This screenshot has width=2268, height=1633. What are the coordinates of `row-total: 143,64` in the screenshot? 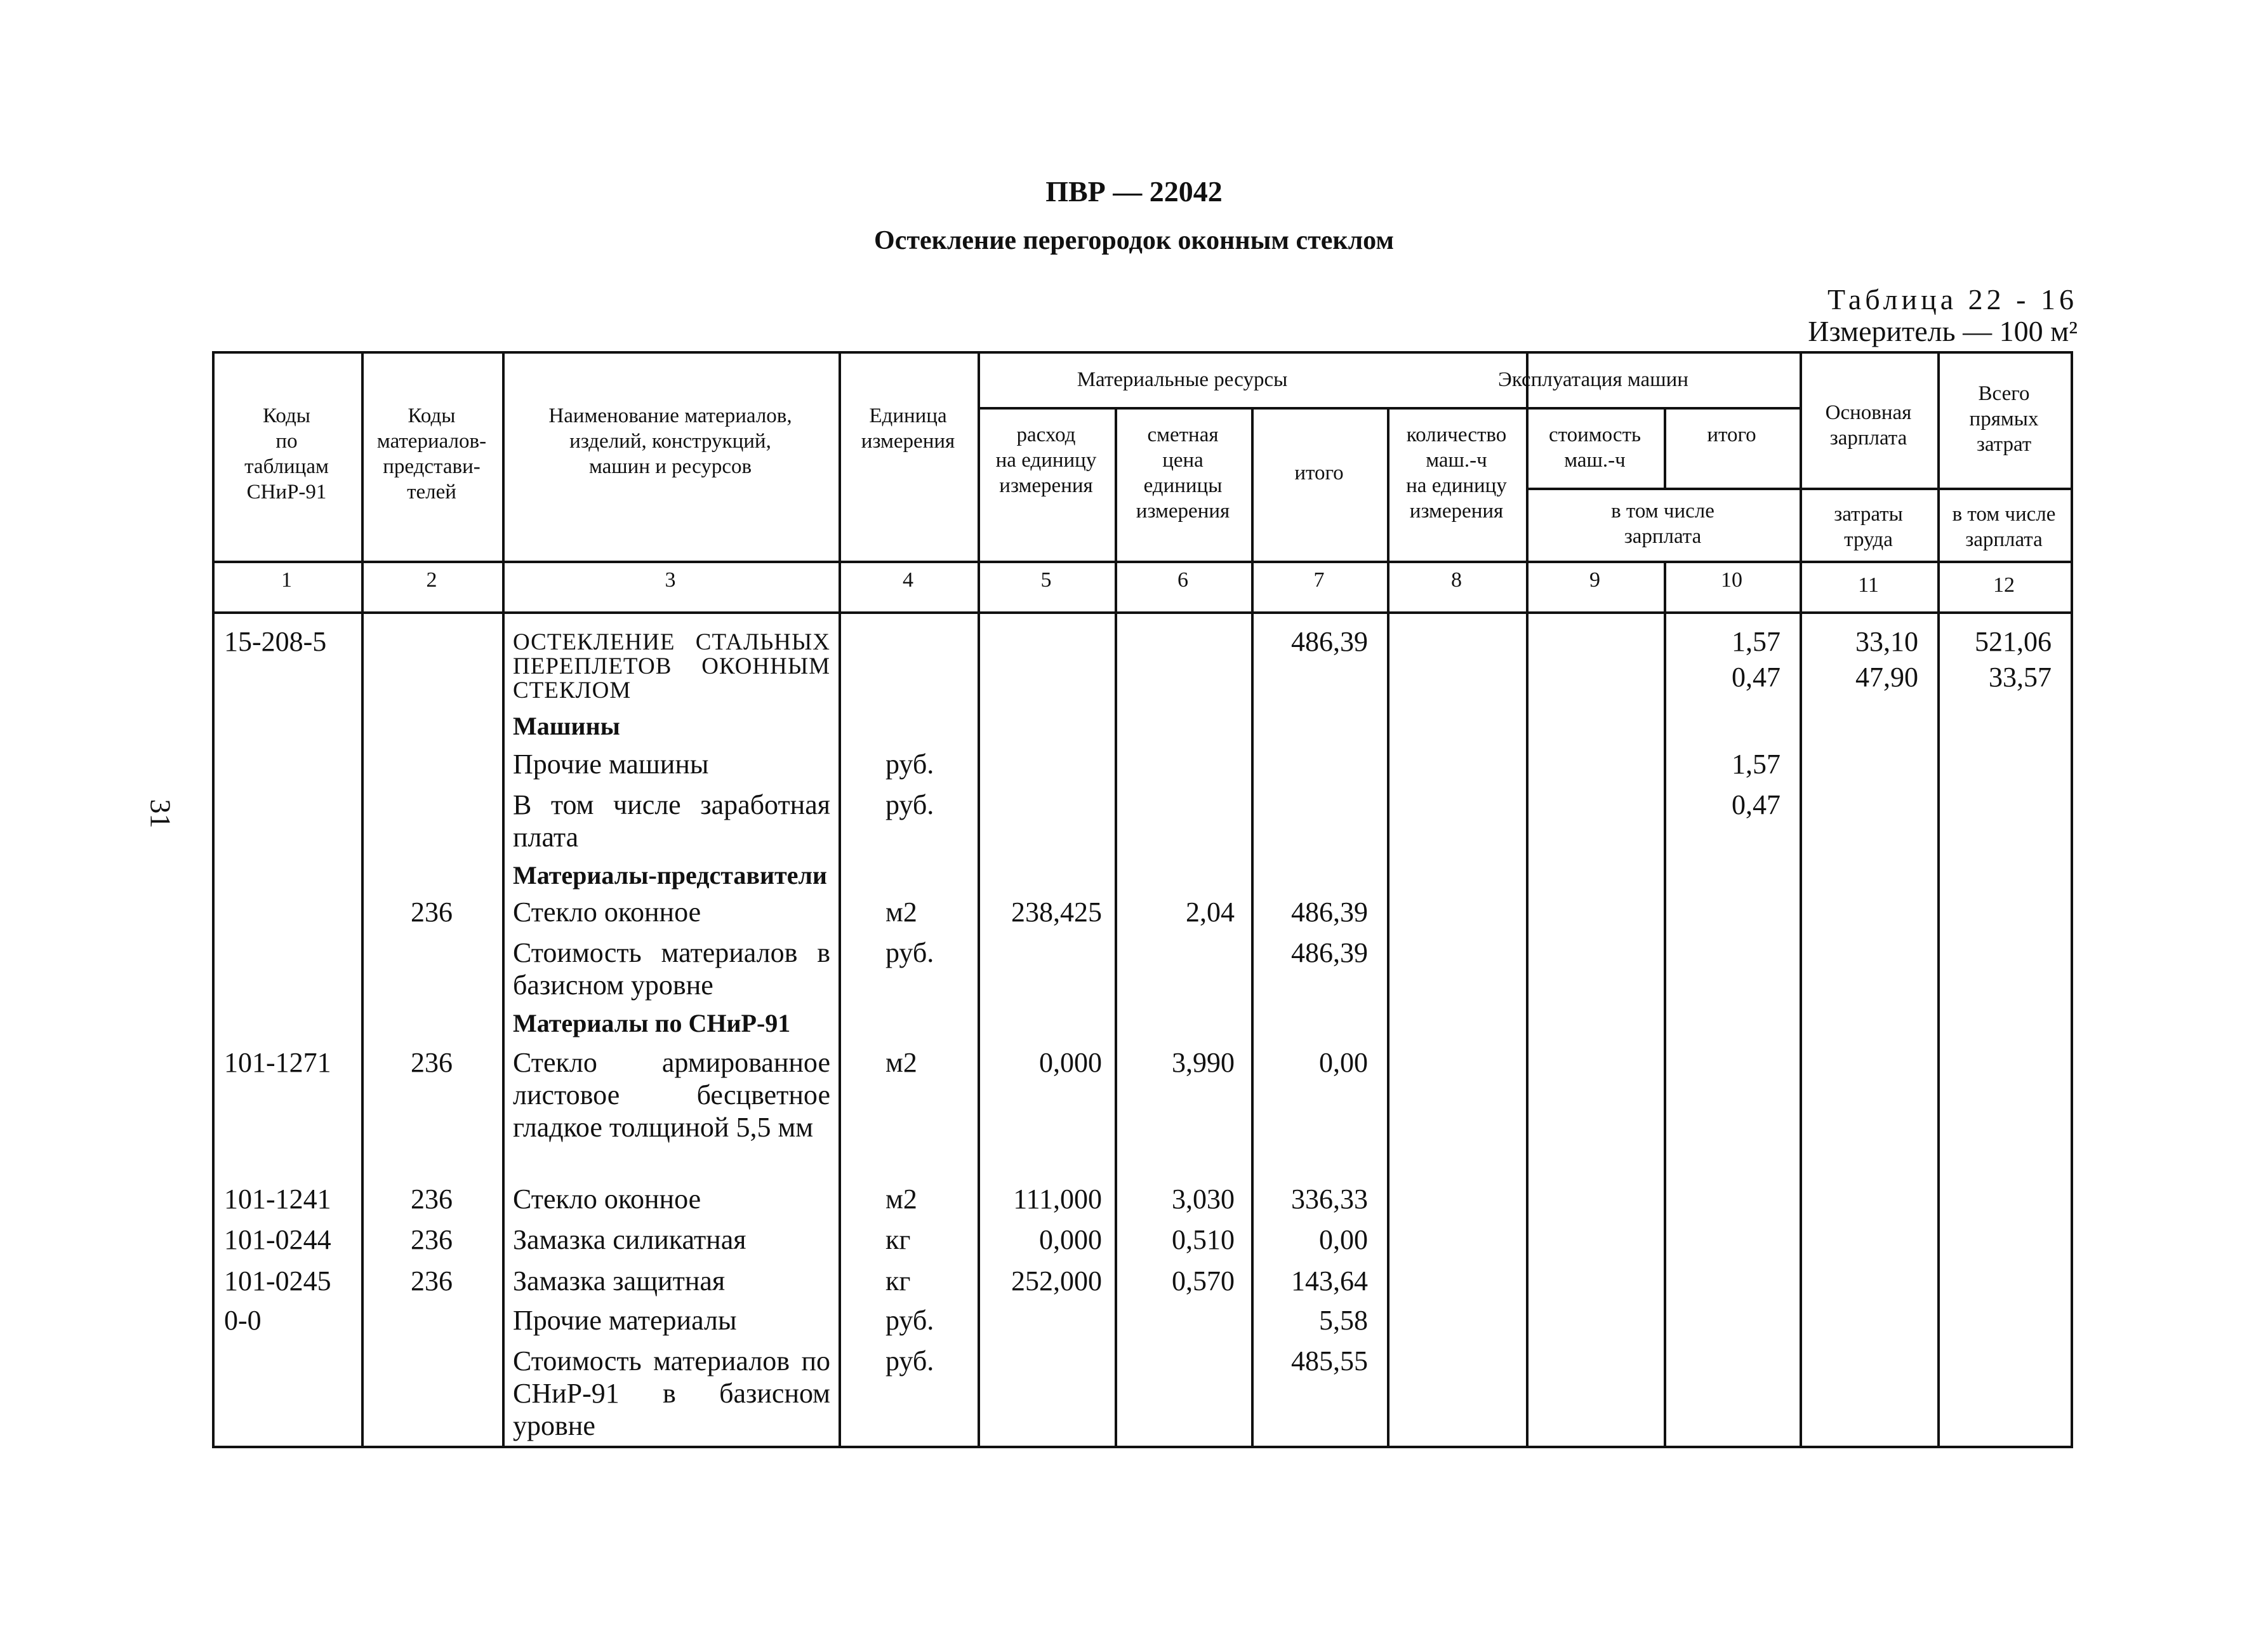 It's located at (1329, 1280).